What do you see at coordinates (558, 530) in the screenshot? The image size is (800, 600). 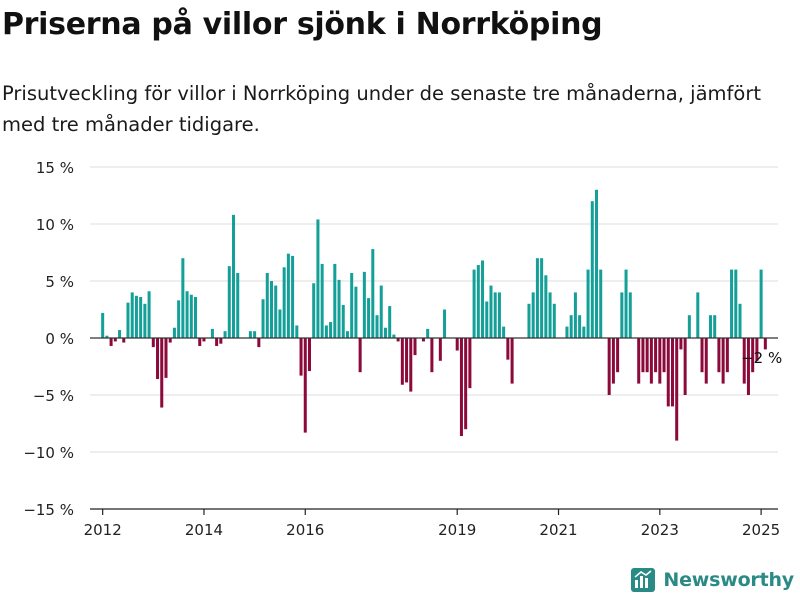 I see `x-tick-label: 2021` at bounding box center [558, 530].